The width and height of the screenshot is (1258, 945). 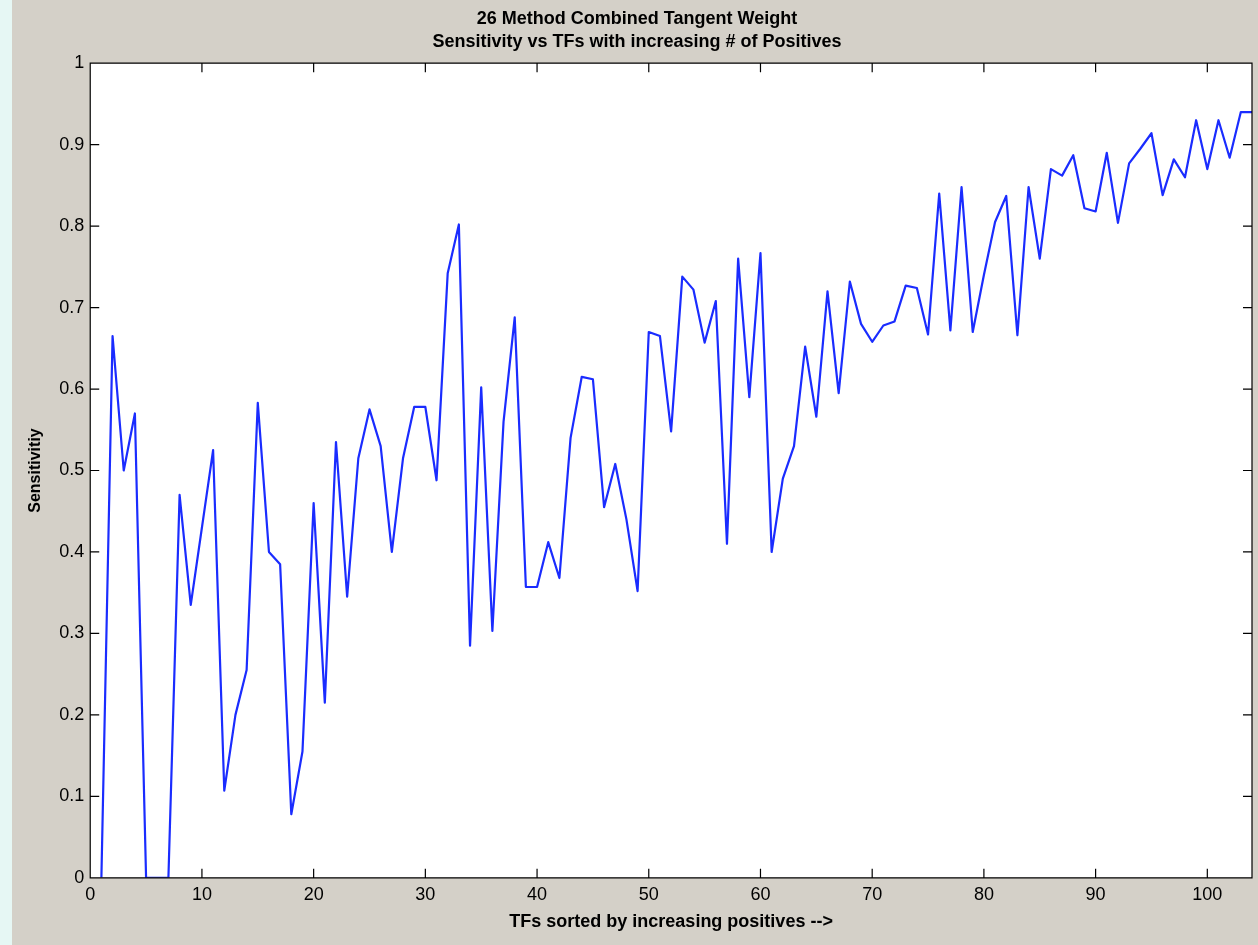 I want to click on y-tick-label: 0.5, so click(x=72, y=469).